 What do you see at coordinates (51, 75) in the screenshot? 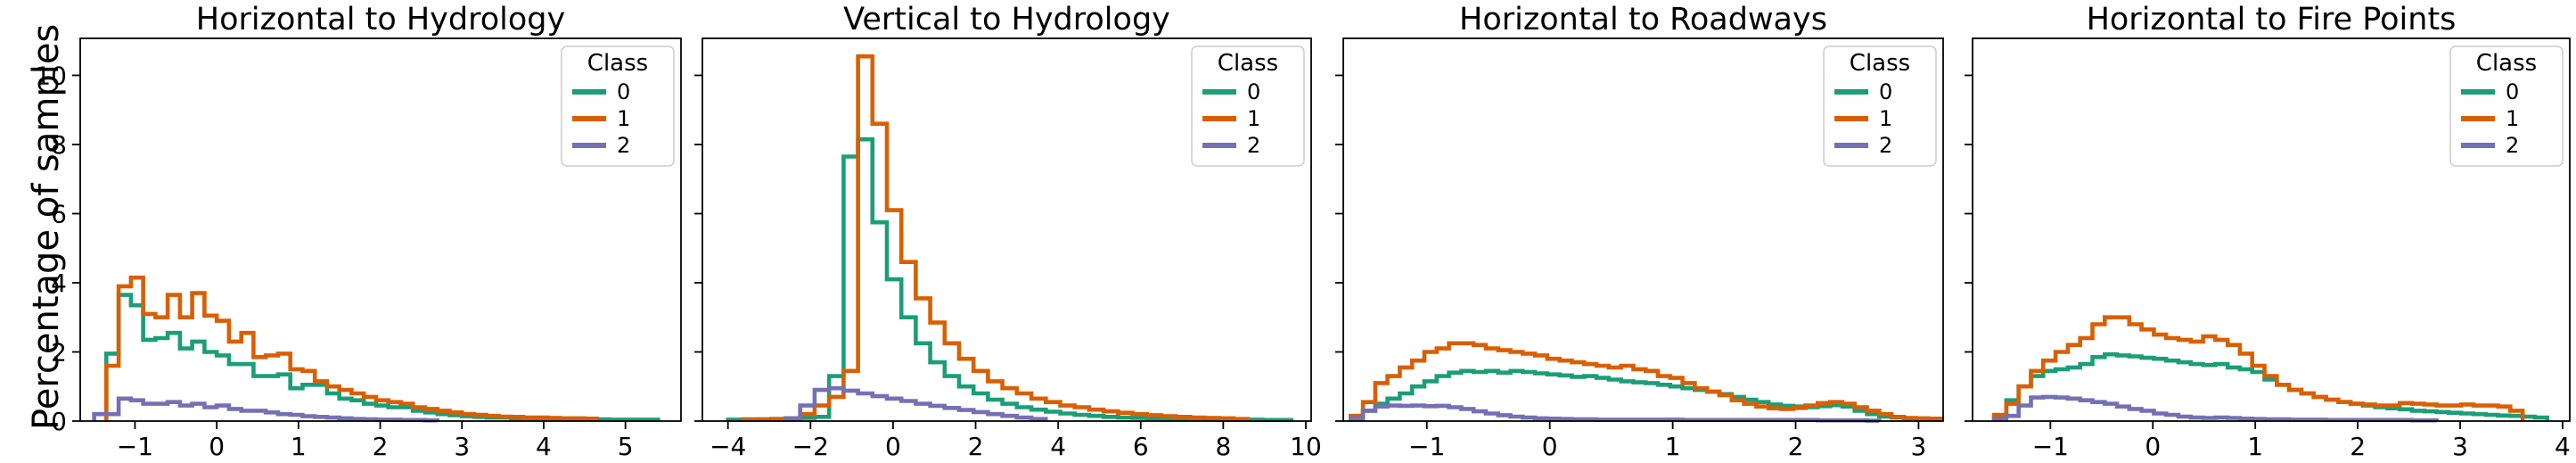
I see `y-tick-label: 10` at bounding box center [51, 75].